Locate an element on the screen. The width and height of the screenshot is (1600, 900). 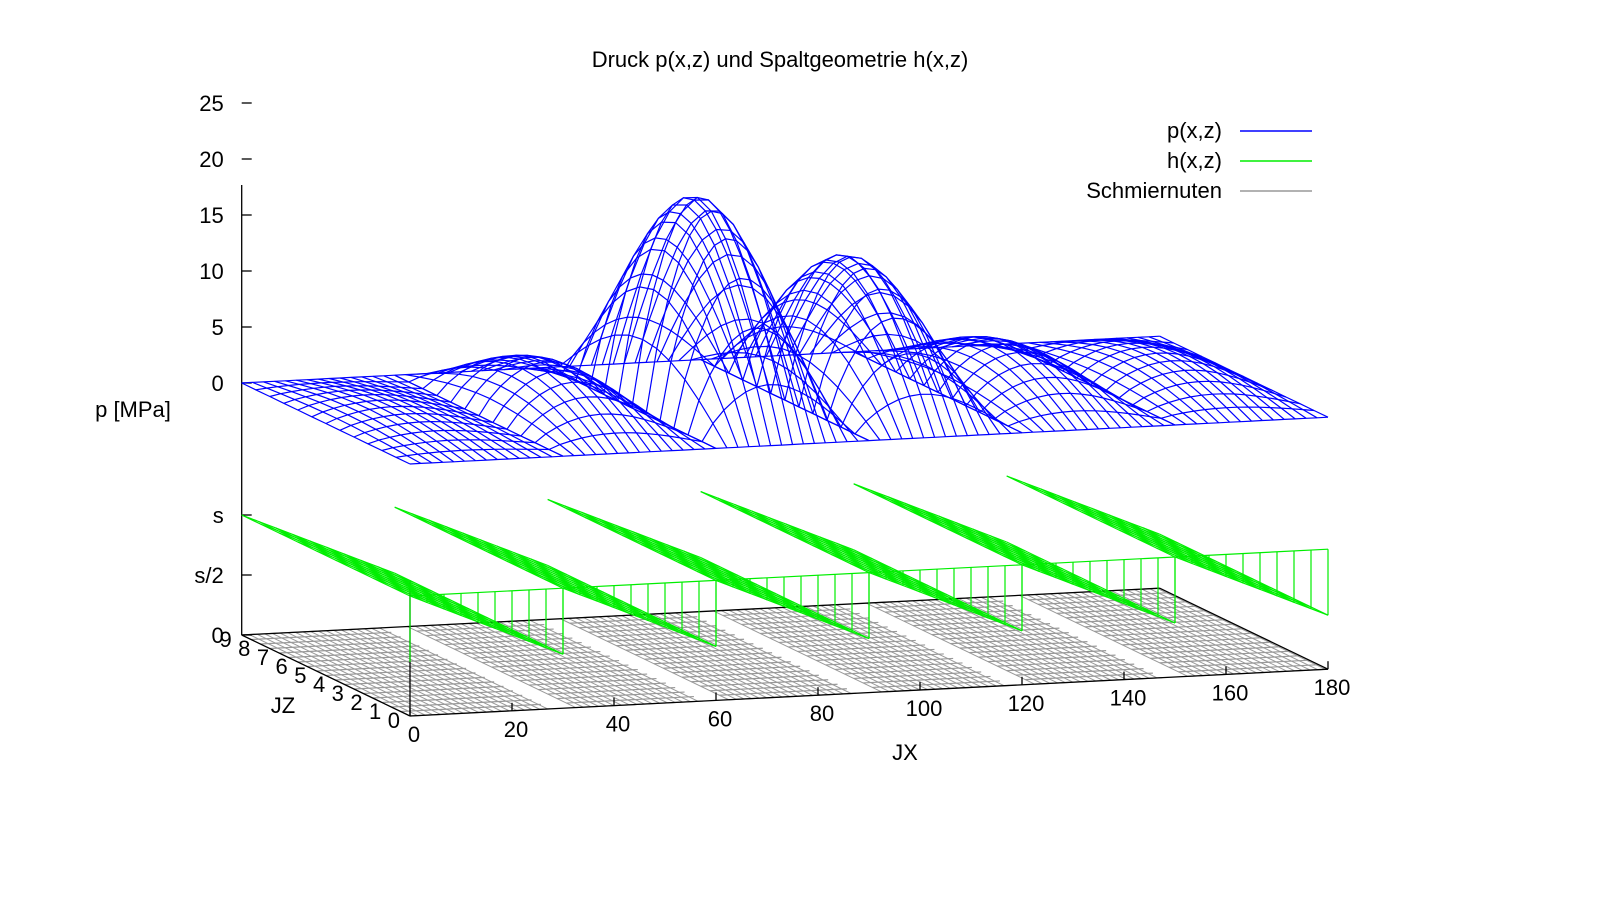
x-tick-label: 180 is located at coordinates (1332, 687).